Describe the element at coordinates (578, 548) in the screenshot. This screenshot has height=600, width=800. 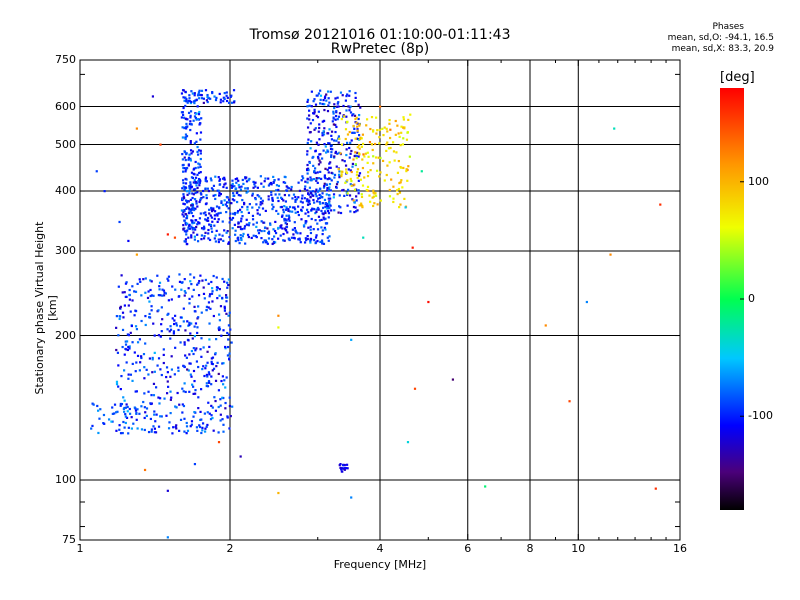
I see `x-tick-label: 10` at that location.